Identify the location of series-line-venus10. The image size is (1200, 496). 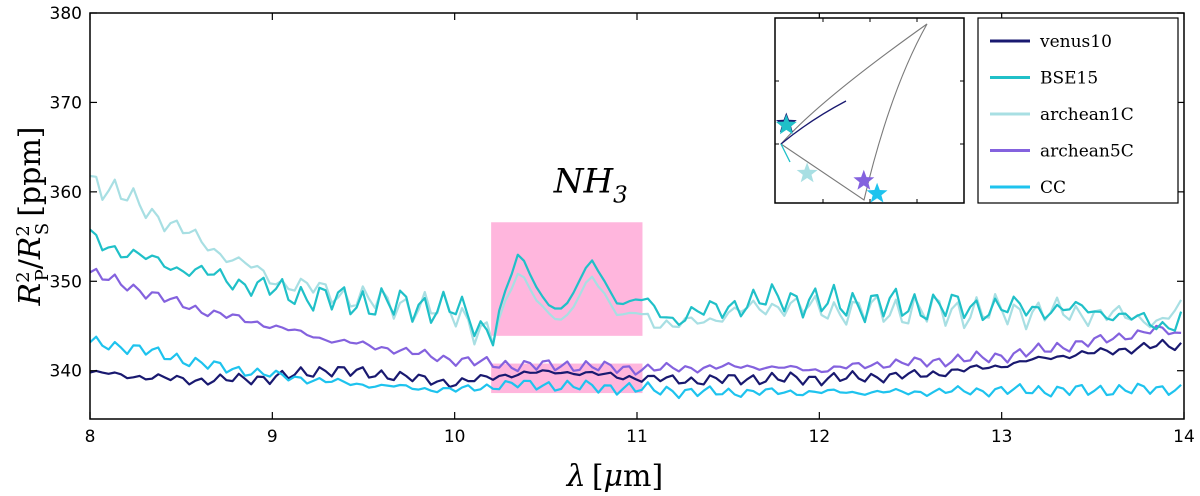
(636, 363).